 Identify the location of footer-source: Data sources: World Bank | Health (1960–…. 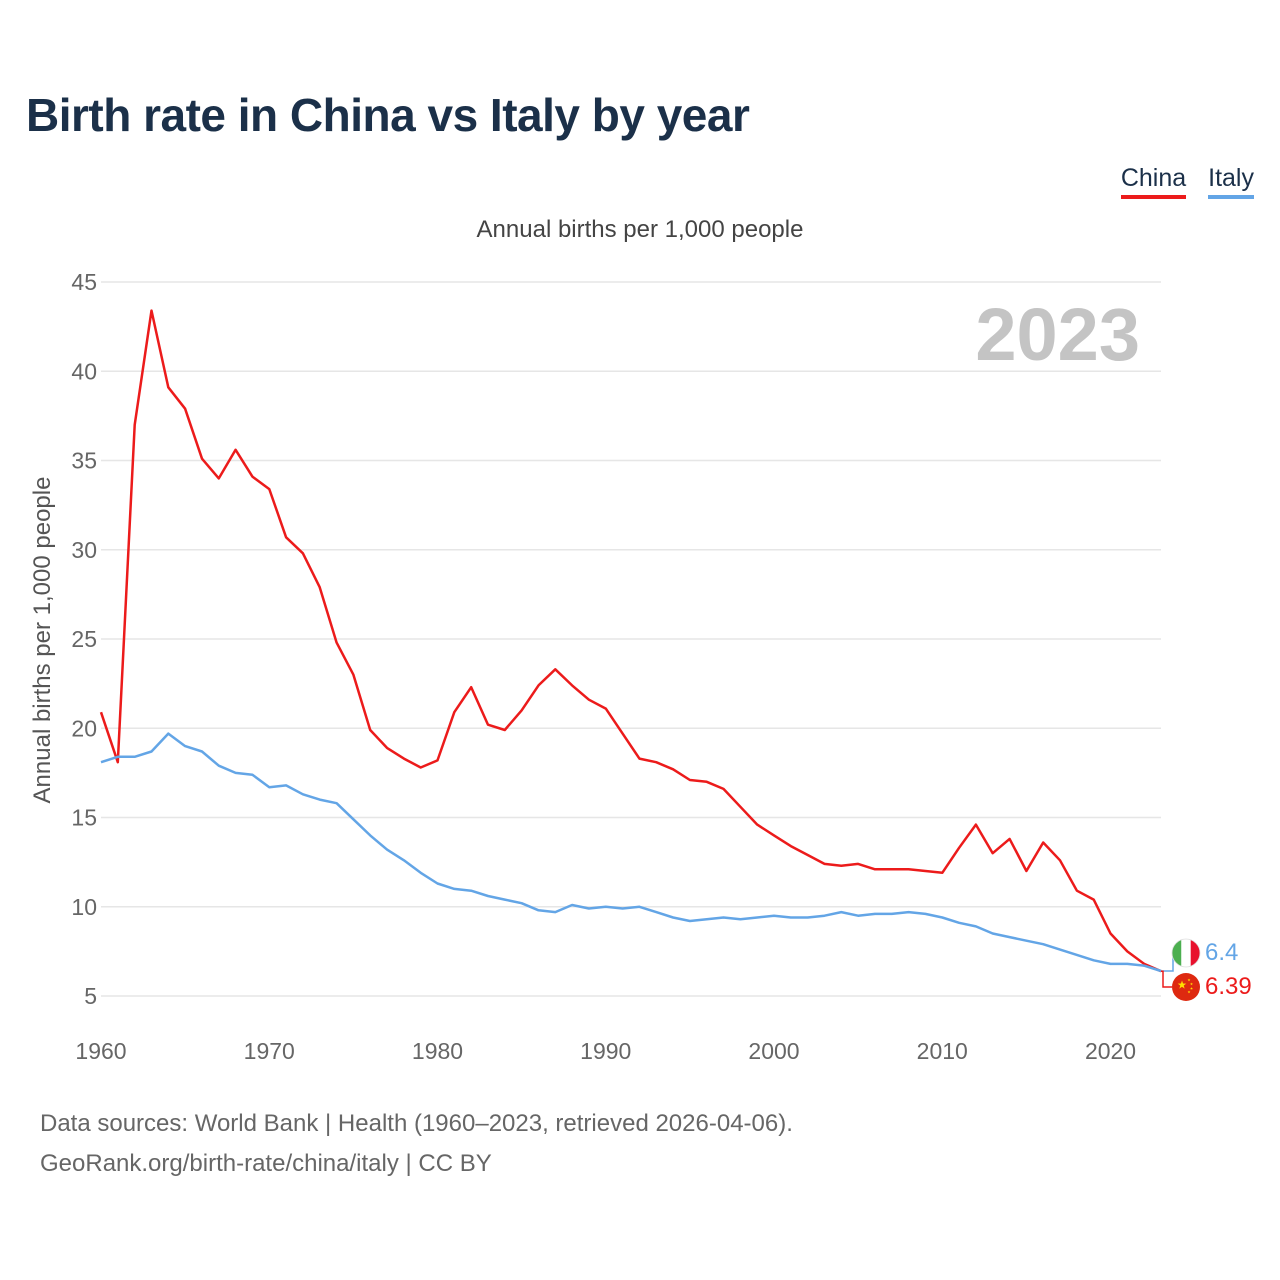
(416, 1123).